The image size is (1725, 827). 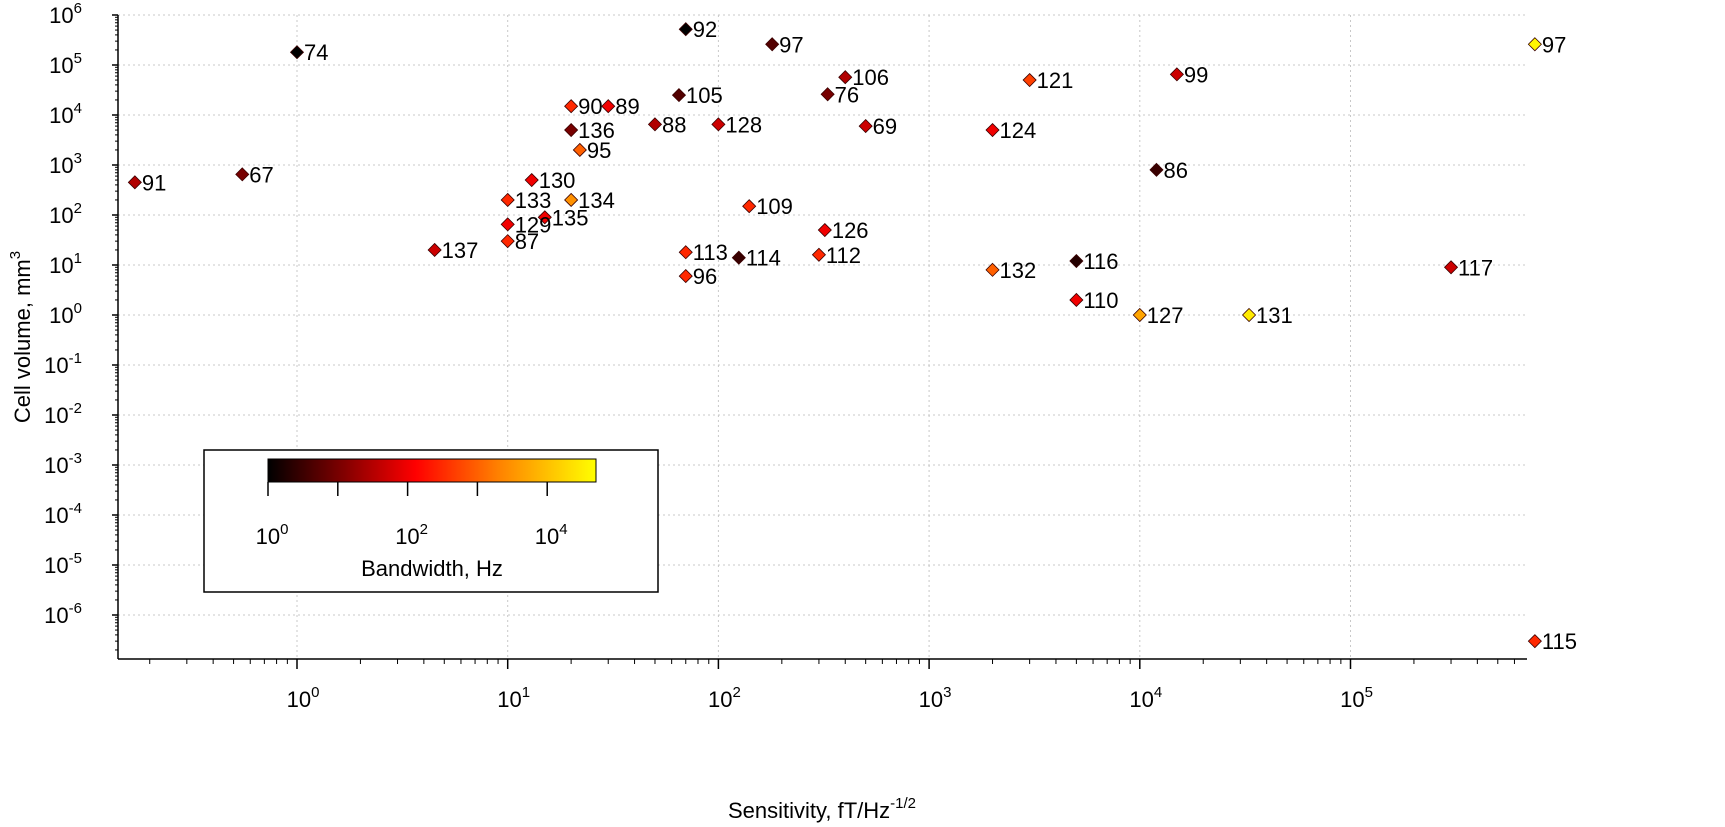 What do you see at coordinates (1196, 74) in the screenshot?
I see `data-point-label: 99` at bounding box center [1196, 74].